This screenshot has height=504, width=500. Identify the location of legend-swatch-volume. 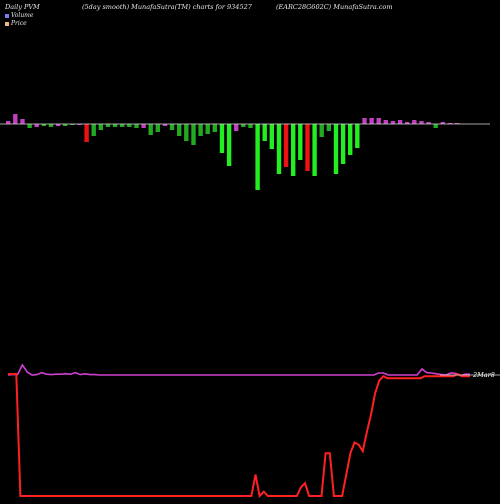
(7, 15).